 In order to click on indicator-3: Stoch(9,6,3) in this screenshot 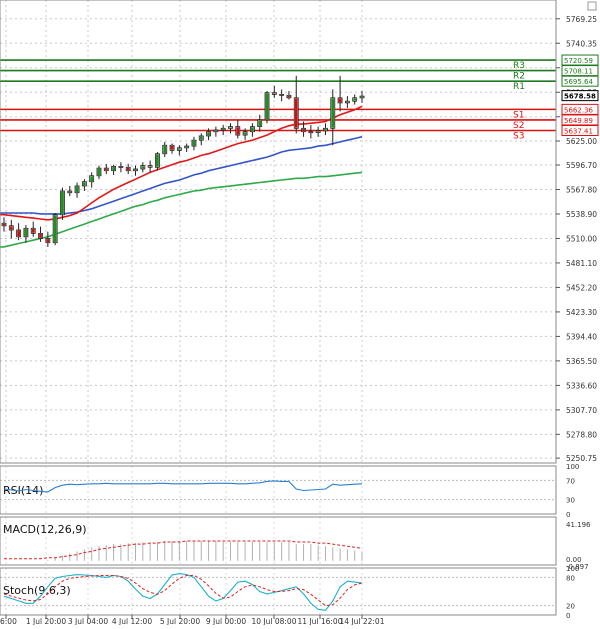, I will do `click(278, 592)`.